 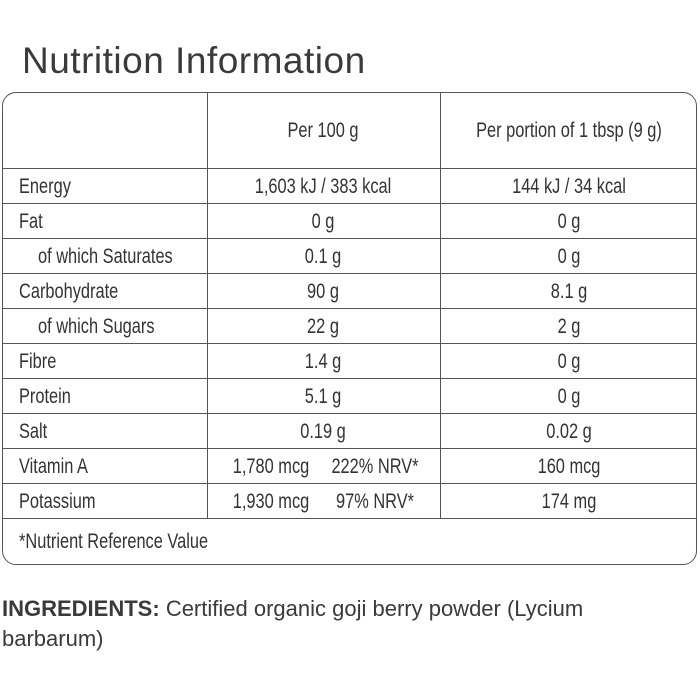 I want to click on footnote: *Nutrient Reference Value, so click(x=140, y=542).